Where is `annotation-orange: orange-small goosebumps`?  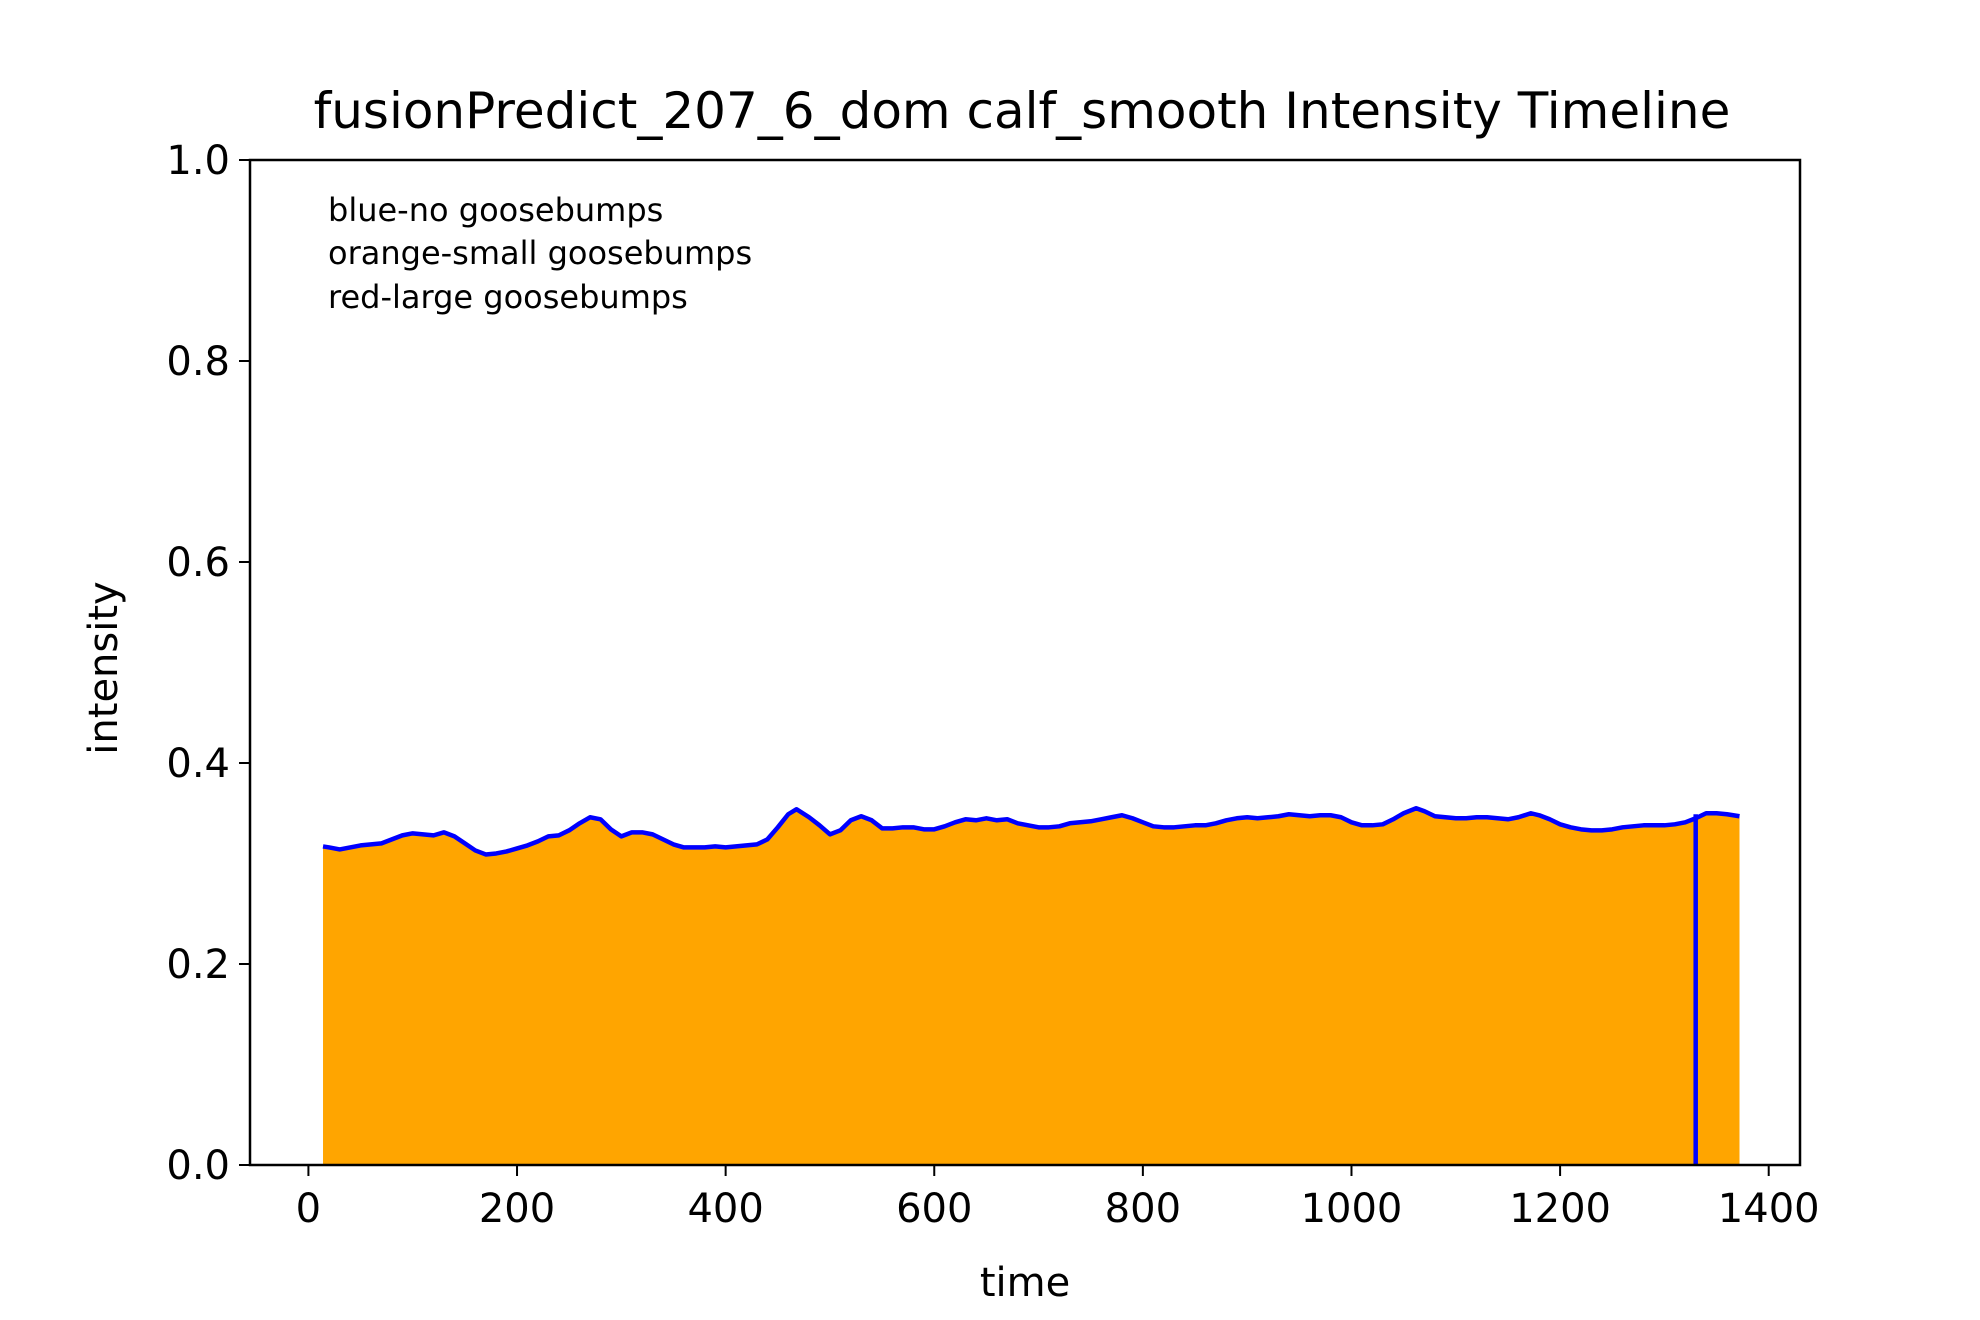
annotation-orange: orange-small goosebumps is located at coordinates (540, 253).